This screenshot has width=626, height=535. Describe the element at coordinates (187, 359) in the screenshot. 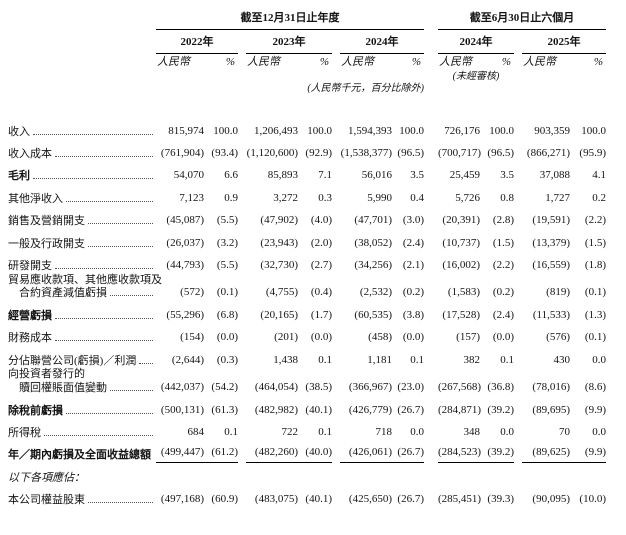

I see `rmb-value: (2,644)` at that location.